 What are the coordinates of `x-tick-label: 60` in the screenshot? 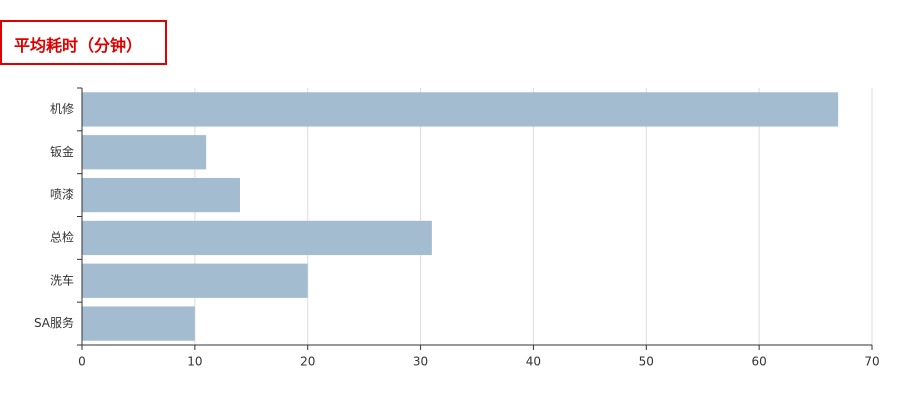 It's located at (759, 362).